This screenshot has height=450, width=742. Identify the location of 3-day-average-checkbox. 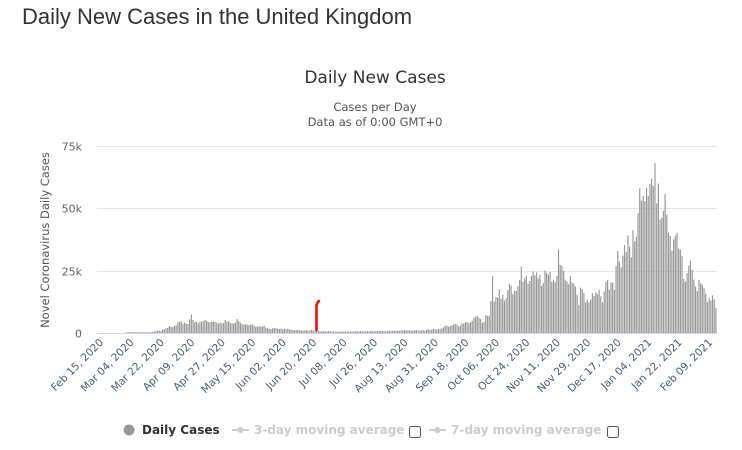
(415, 432).